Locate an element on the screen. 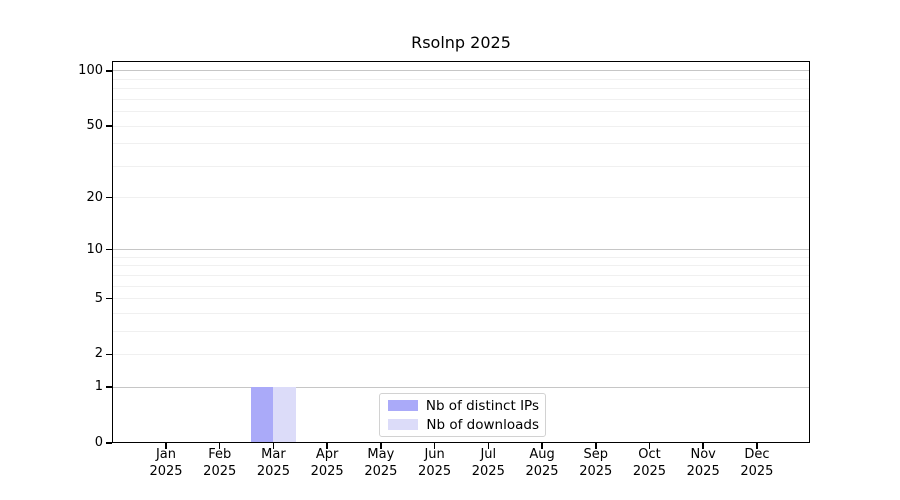 Image resolution: width=900 pixels, height=500 pixels. x-tick-month: Mar is located at coordinates (273, 454).